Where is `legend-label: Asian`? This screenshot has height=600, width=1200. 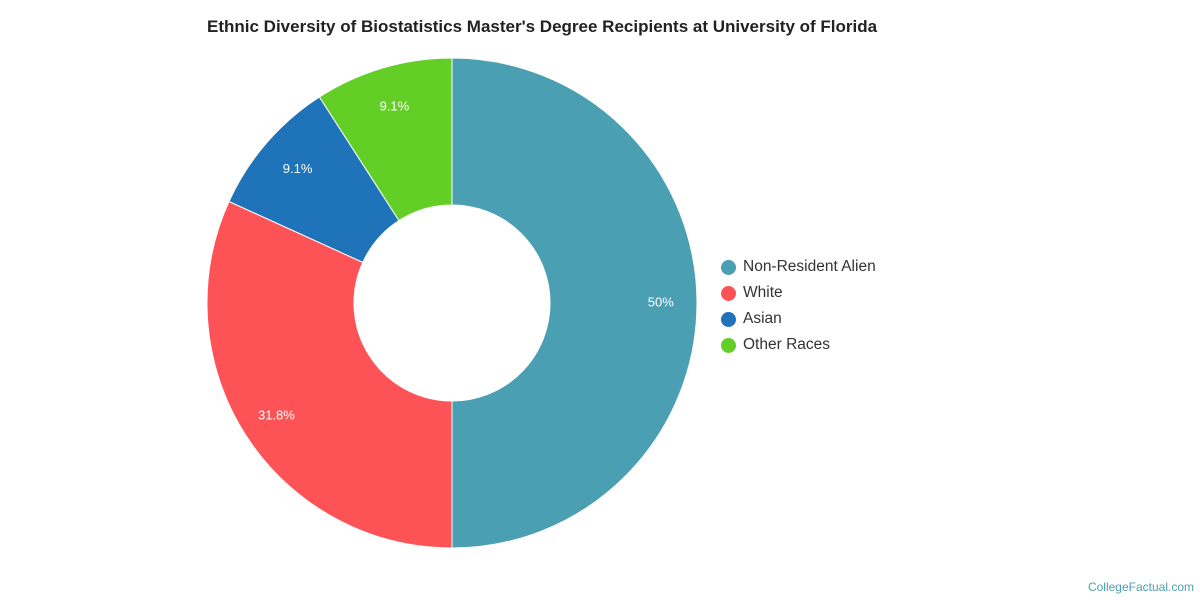
legend-label: Asian is located at coordinates (762, 318).